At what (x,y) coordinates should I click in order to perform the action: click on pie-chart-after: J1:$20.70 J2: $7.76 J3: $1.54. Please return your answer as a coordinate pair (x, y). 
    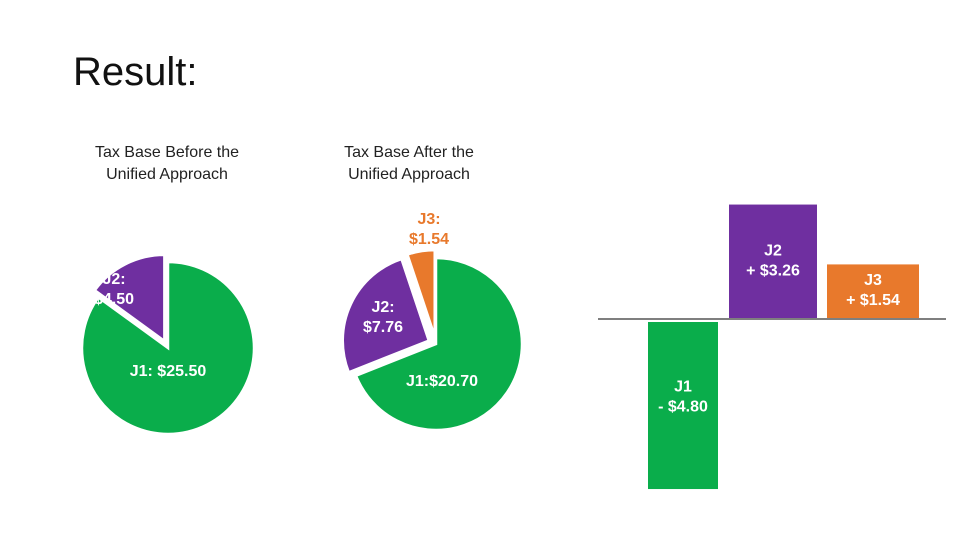
    Looking at the image, I should click on (432, 321).